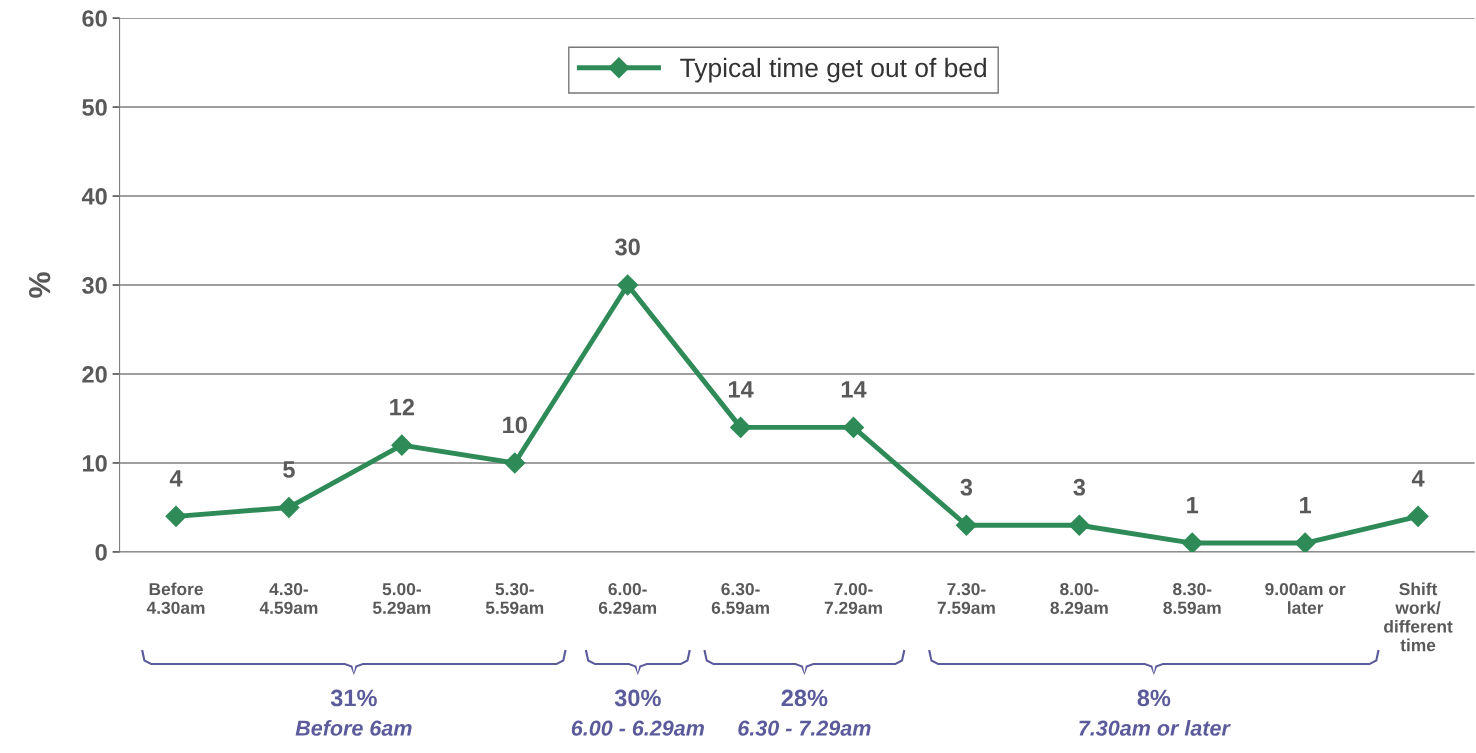  What do you see at coordinates (1418, 617) in the screenshot?
I see `x-tick-label: Shift work/ different time` at bounding box center [1418, 617].